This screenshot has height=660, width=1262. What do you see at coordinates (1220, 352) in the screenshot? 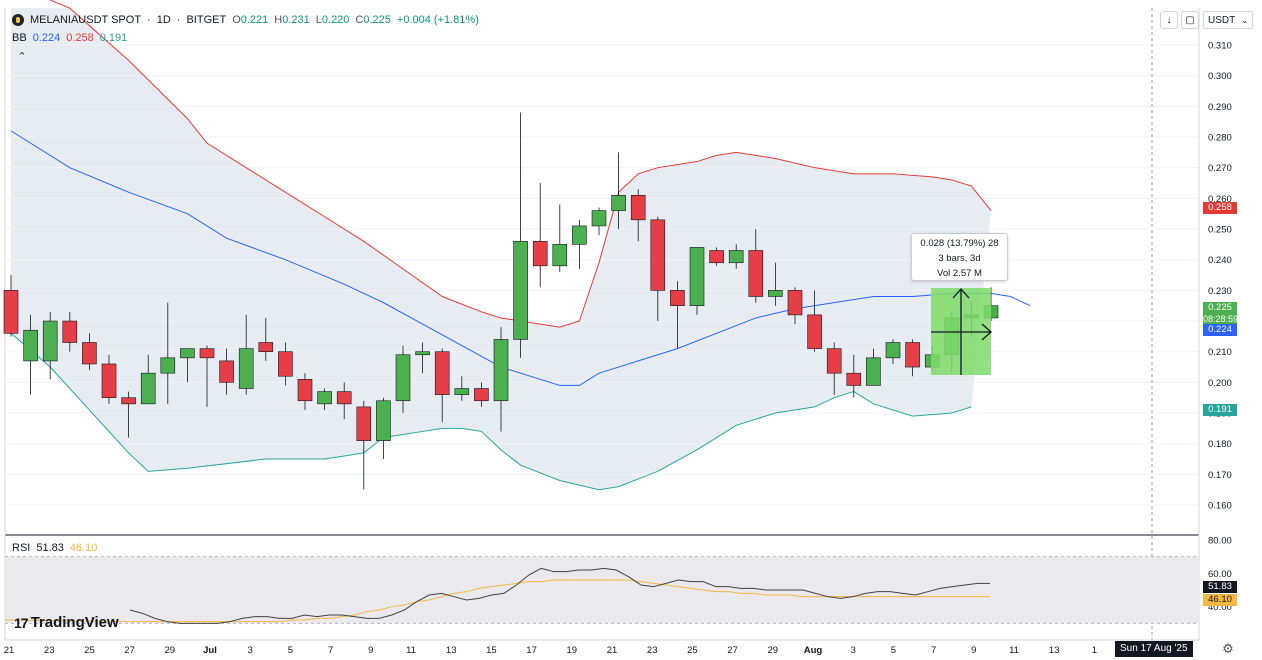
I see `price-tick-label: 0.210` at bounding box center [1220, 352].